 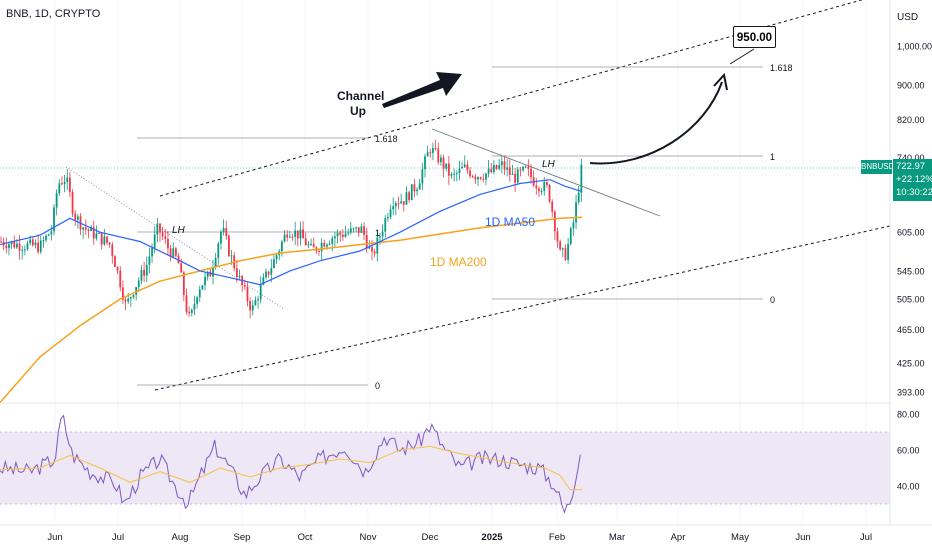 I want to click on price-tick-label: 545.00, so click(x=911, y=271).